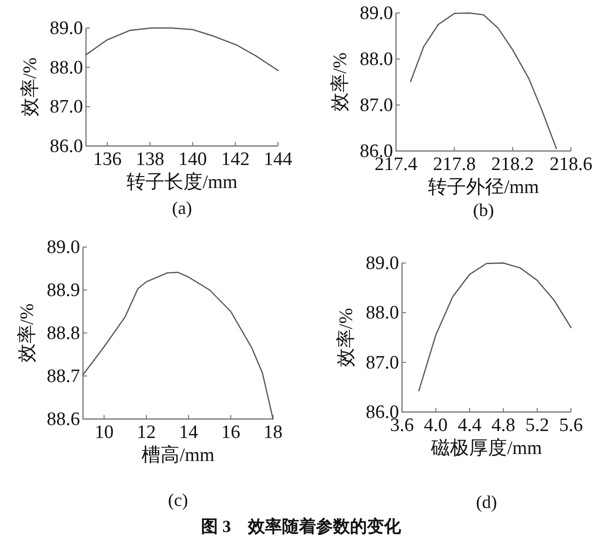 The image size is (602, 538). What do you see at coordinates (146, 432) in the screenshot?
I see `x-tick-label: 12` at bounding box center [146, 432].